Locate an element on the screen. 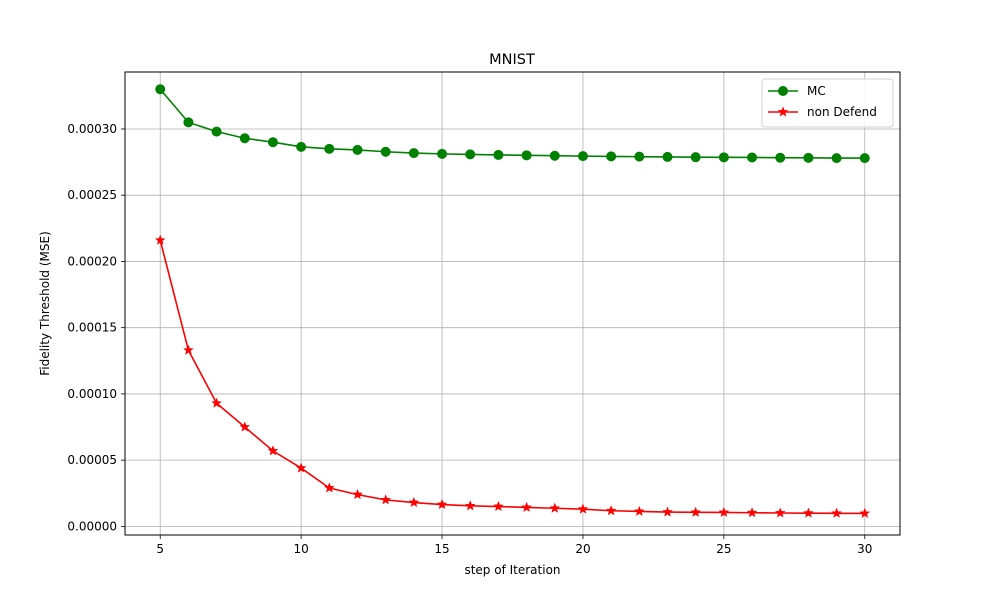 The image size is (1000, 600). legend-label-non-defend: non Defend is located at coordinates (842, 112).